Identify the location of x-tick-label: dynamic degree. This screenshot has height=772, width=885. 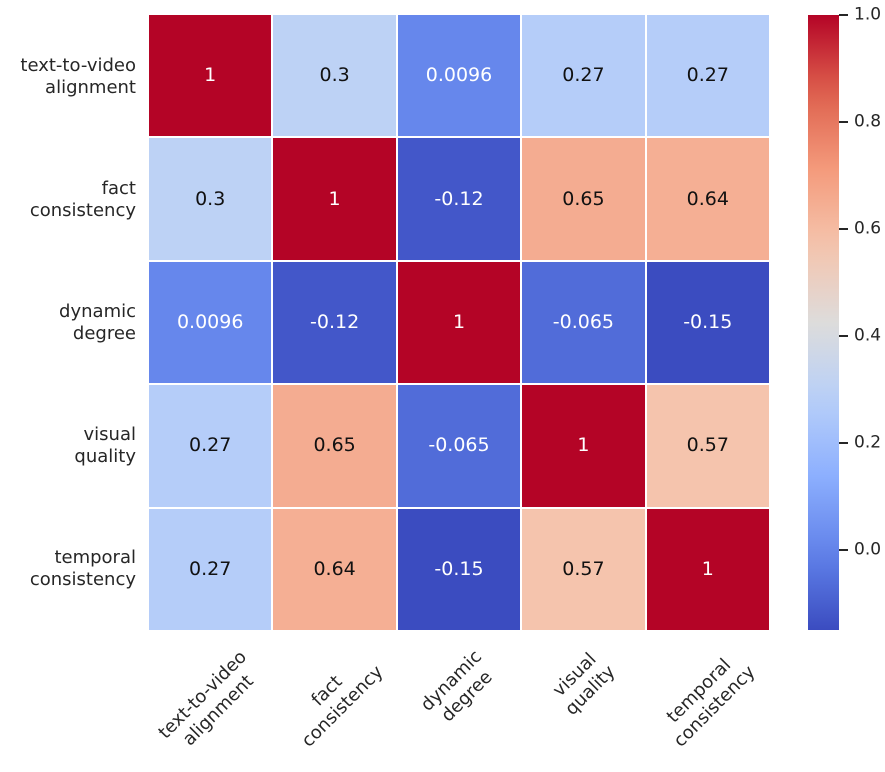
(456, 686).